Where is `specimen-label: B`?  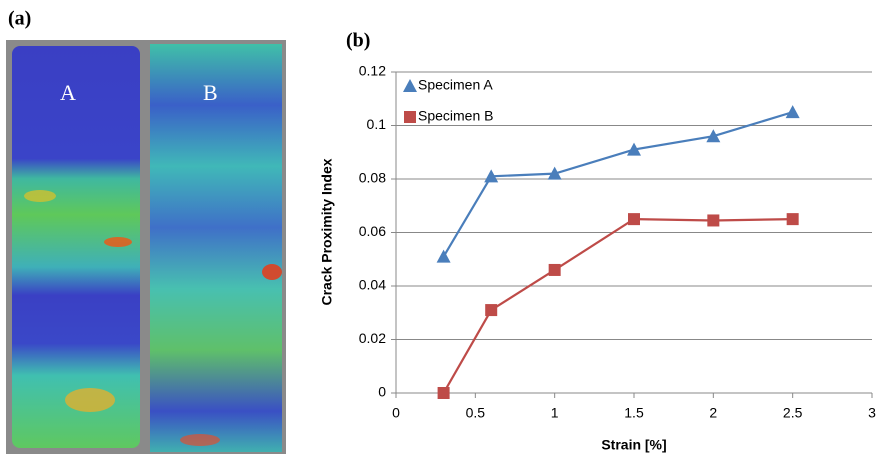
specimen-label: B is located at coordinates (210, 92).